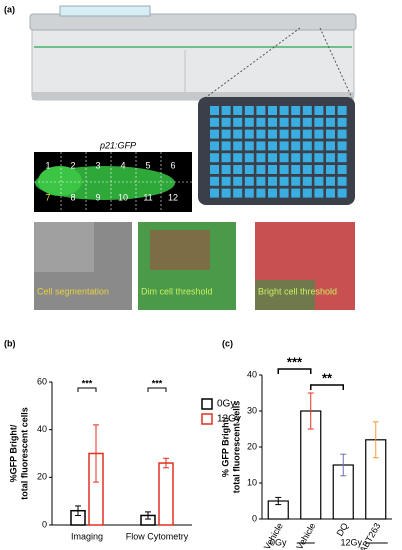 The height and width of the screenshot is (550, 402). I want to click on grid-number: 11, so click(147, 197).